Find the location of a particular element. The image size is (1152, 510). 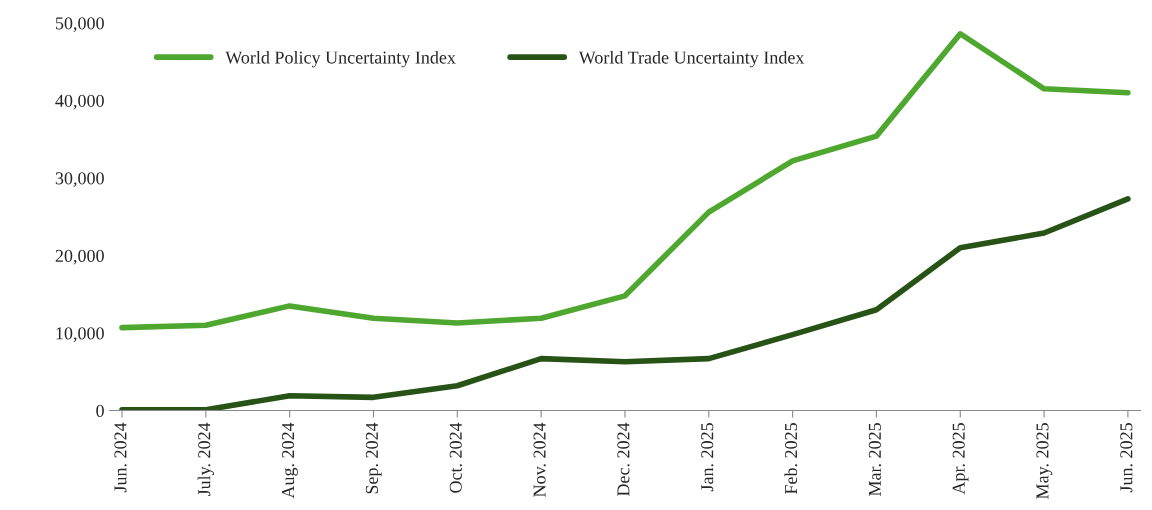

x-tick-label: Feb. 2025 is located at coordinates (791, 459).